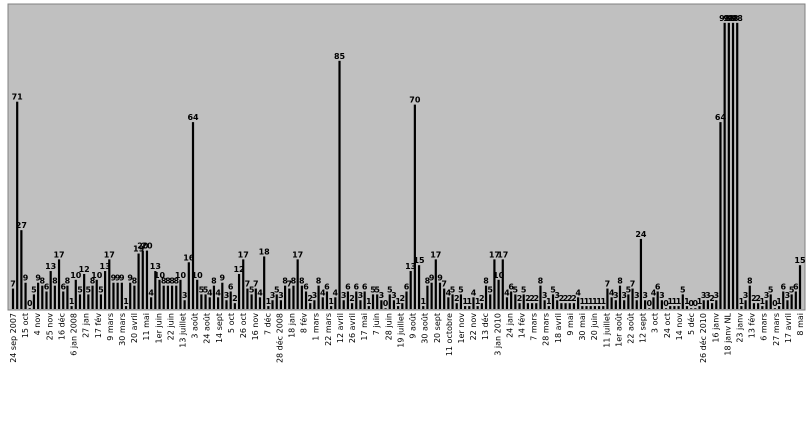 The height and width of the screenshot is (421, 812). I want to click on bar-value-label: 17, so click(494, 254).